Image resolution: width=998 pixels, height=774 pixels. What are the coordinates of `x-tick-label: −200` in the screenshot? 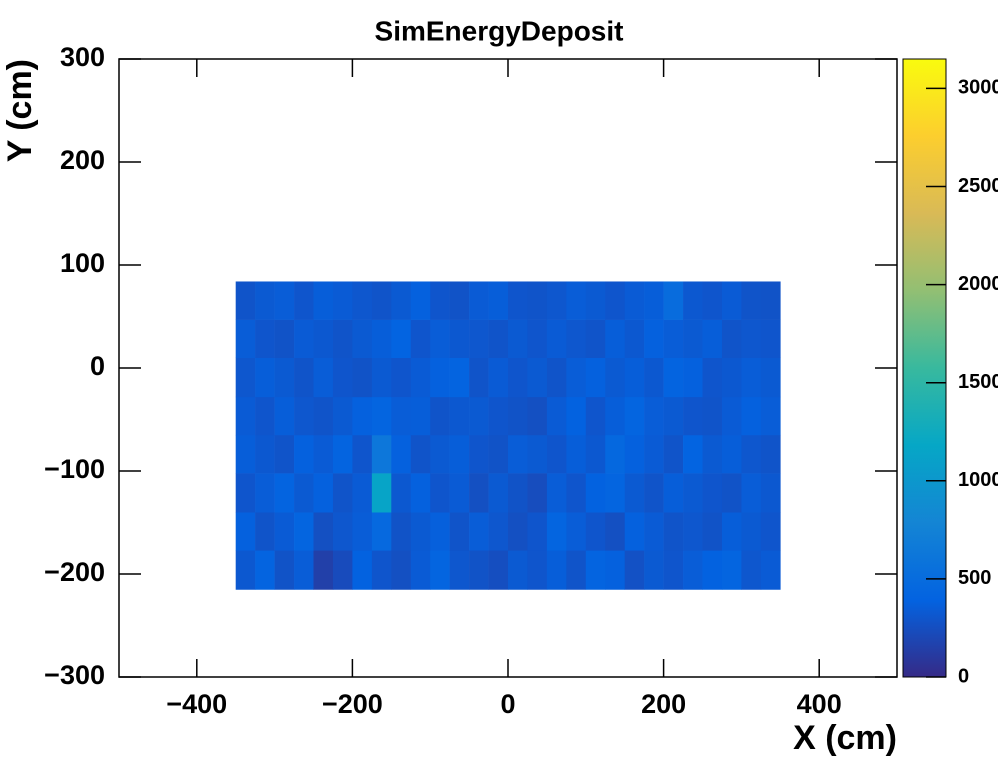 It's located at (352, 704).